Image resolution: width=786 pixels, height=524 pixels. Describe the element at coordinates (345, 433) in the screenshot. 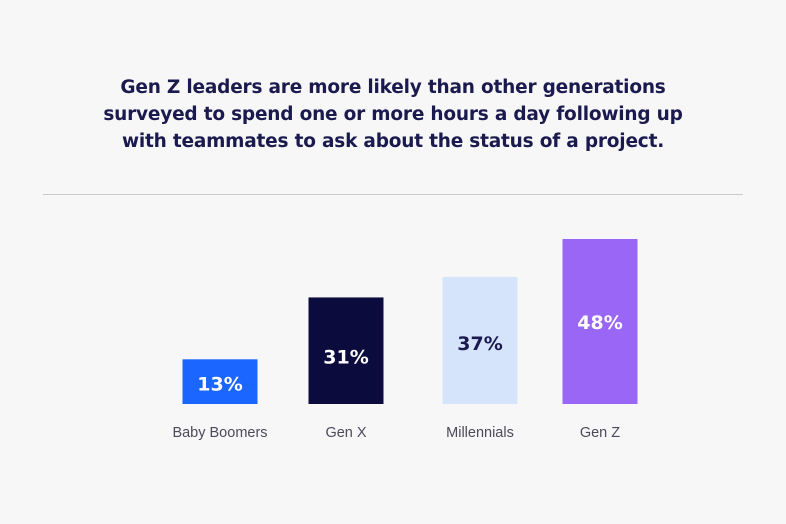

I see `category-label-gen-x: Gen X` at that location.